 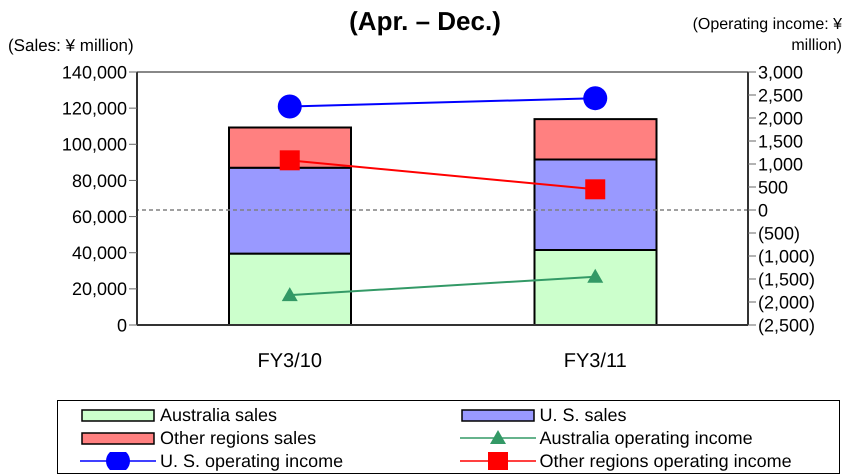 I want to click on y-tick-label: 40,000, so click(x=99, y=253).